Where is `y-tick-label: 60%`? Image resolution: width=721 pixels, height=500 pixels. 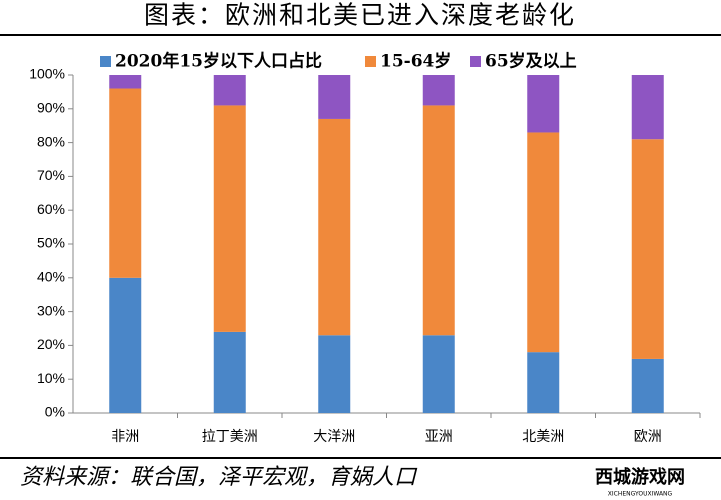
y-tick-label: 60% is located at coordinates (51, 209).